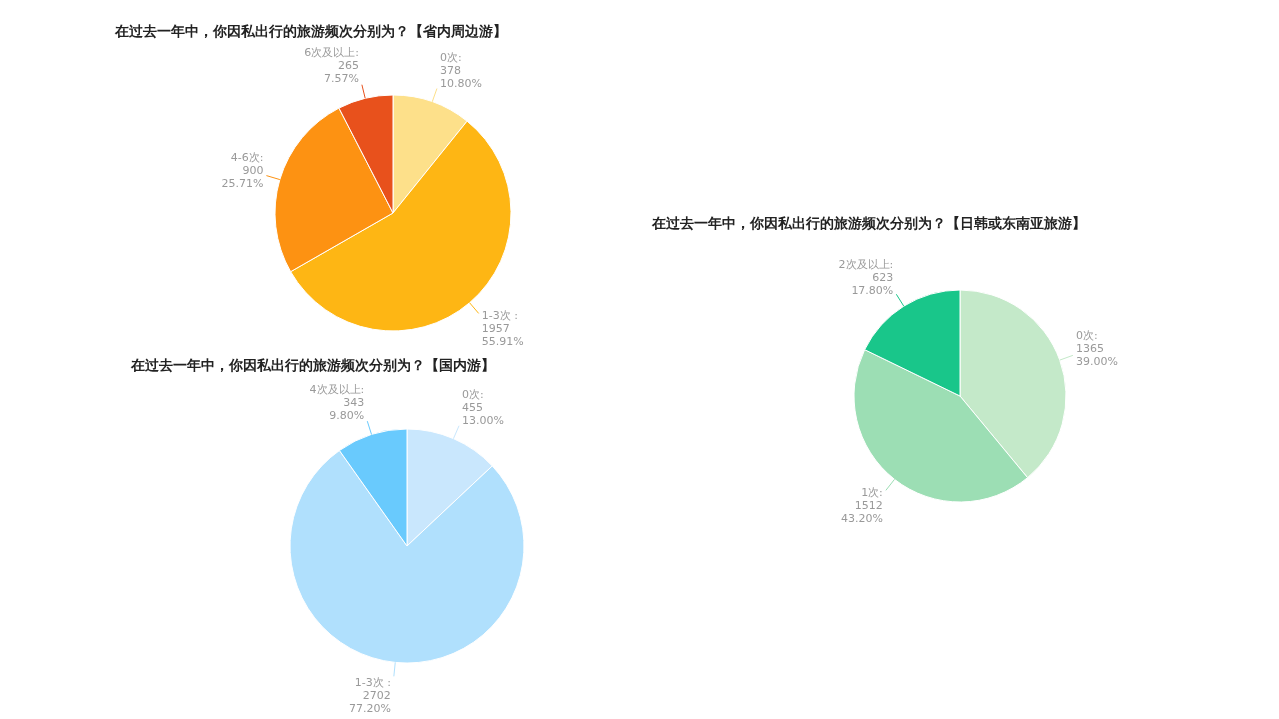 The image size is (1279, 719). I want to click on chart-title: 在过去一年中，你因私出行的旅游频次分别为？【国内游】, so click(312, 365).